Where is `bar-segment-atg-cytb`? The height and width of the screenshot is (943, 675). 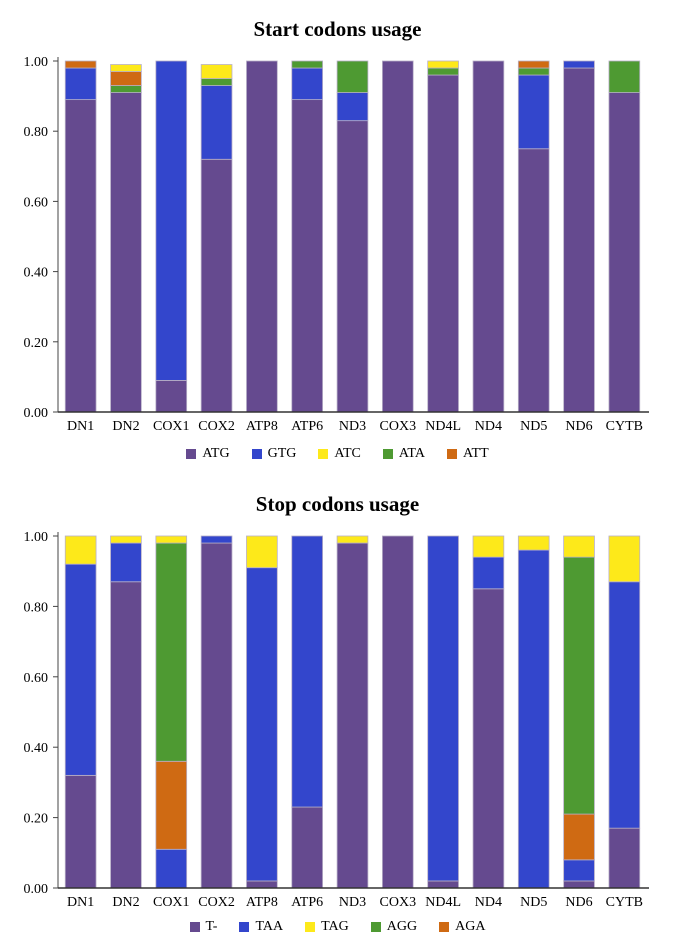 bar-segment-atg-cytb is located at coordinates (624, 252).